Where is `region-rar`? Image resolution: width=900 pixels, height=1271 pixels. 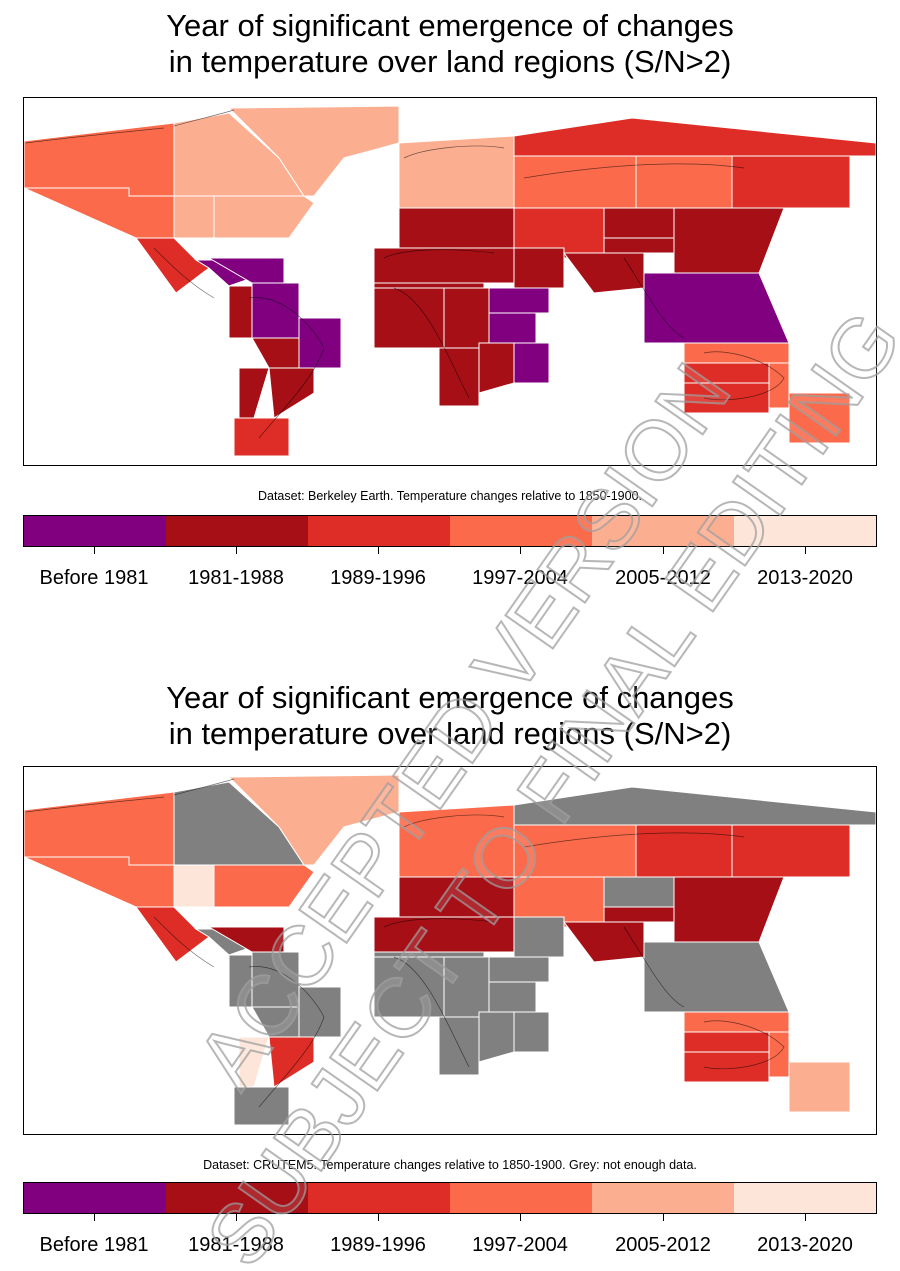 region-rar is located at coordinates (694, 806).